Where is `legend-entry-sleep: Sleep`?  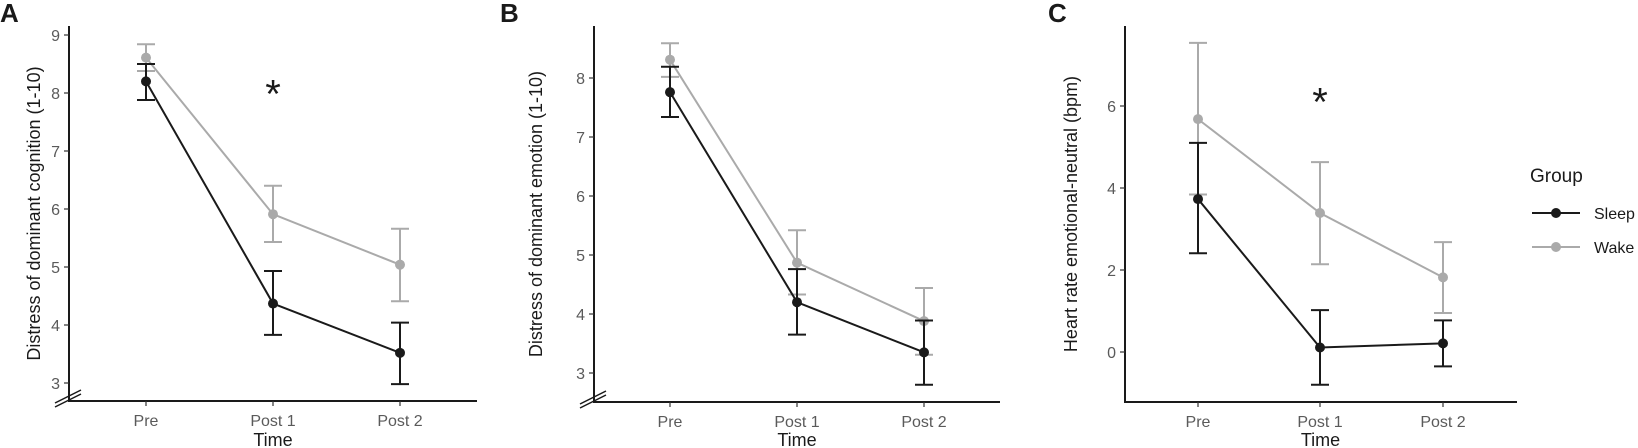 legend-entry-sleep: Sleep is located at coordinates (1583, 214).